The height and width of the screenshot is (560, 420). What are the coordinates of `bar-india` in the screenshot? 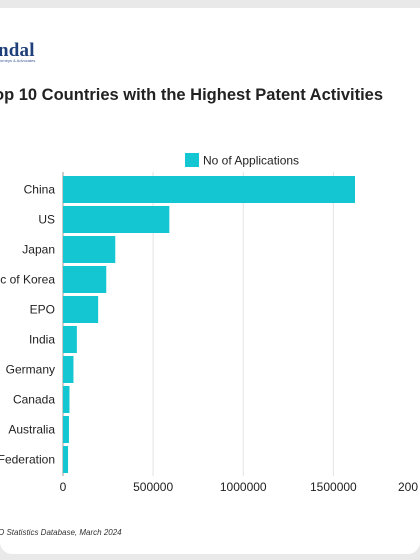 It's located at (70, 339).